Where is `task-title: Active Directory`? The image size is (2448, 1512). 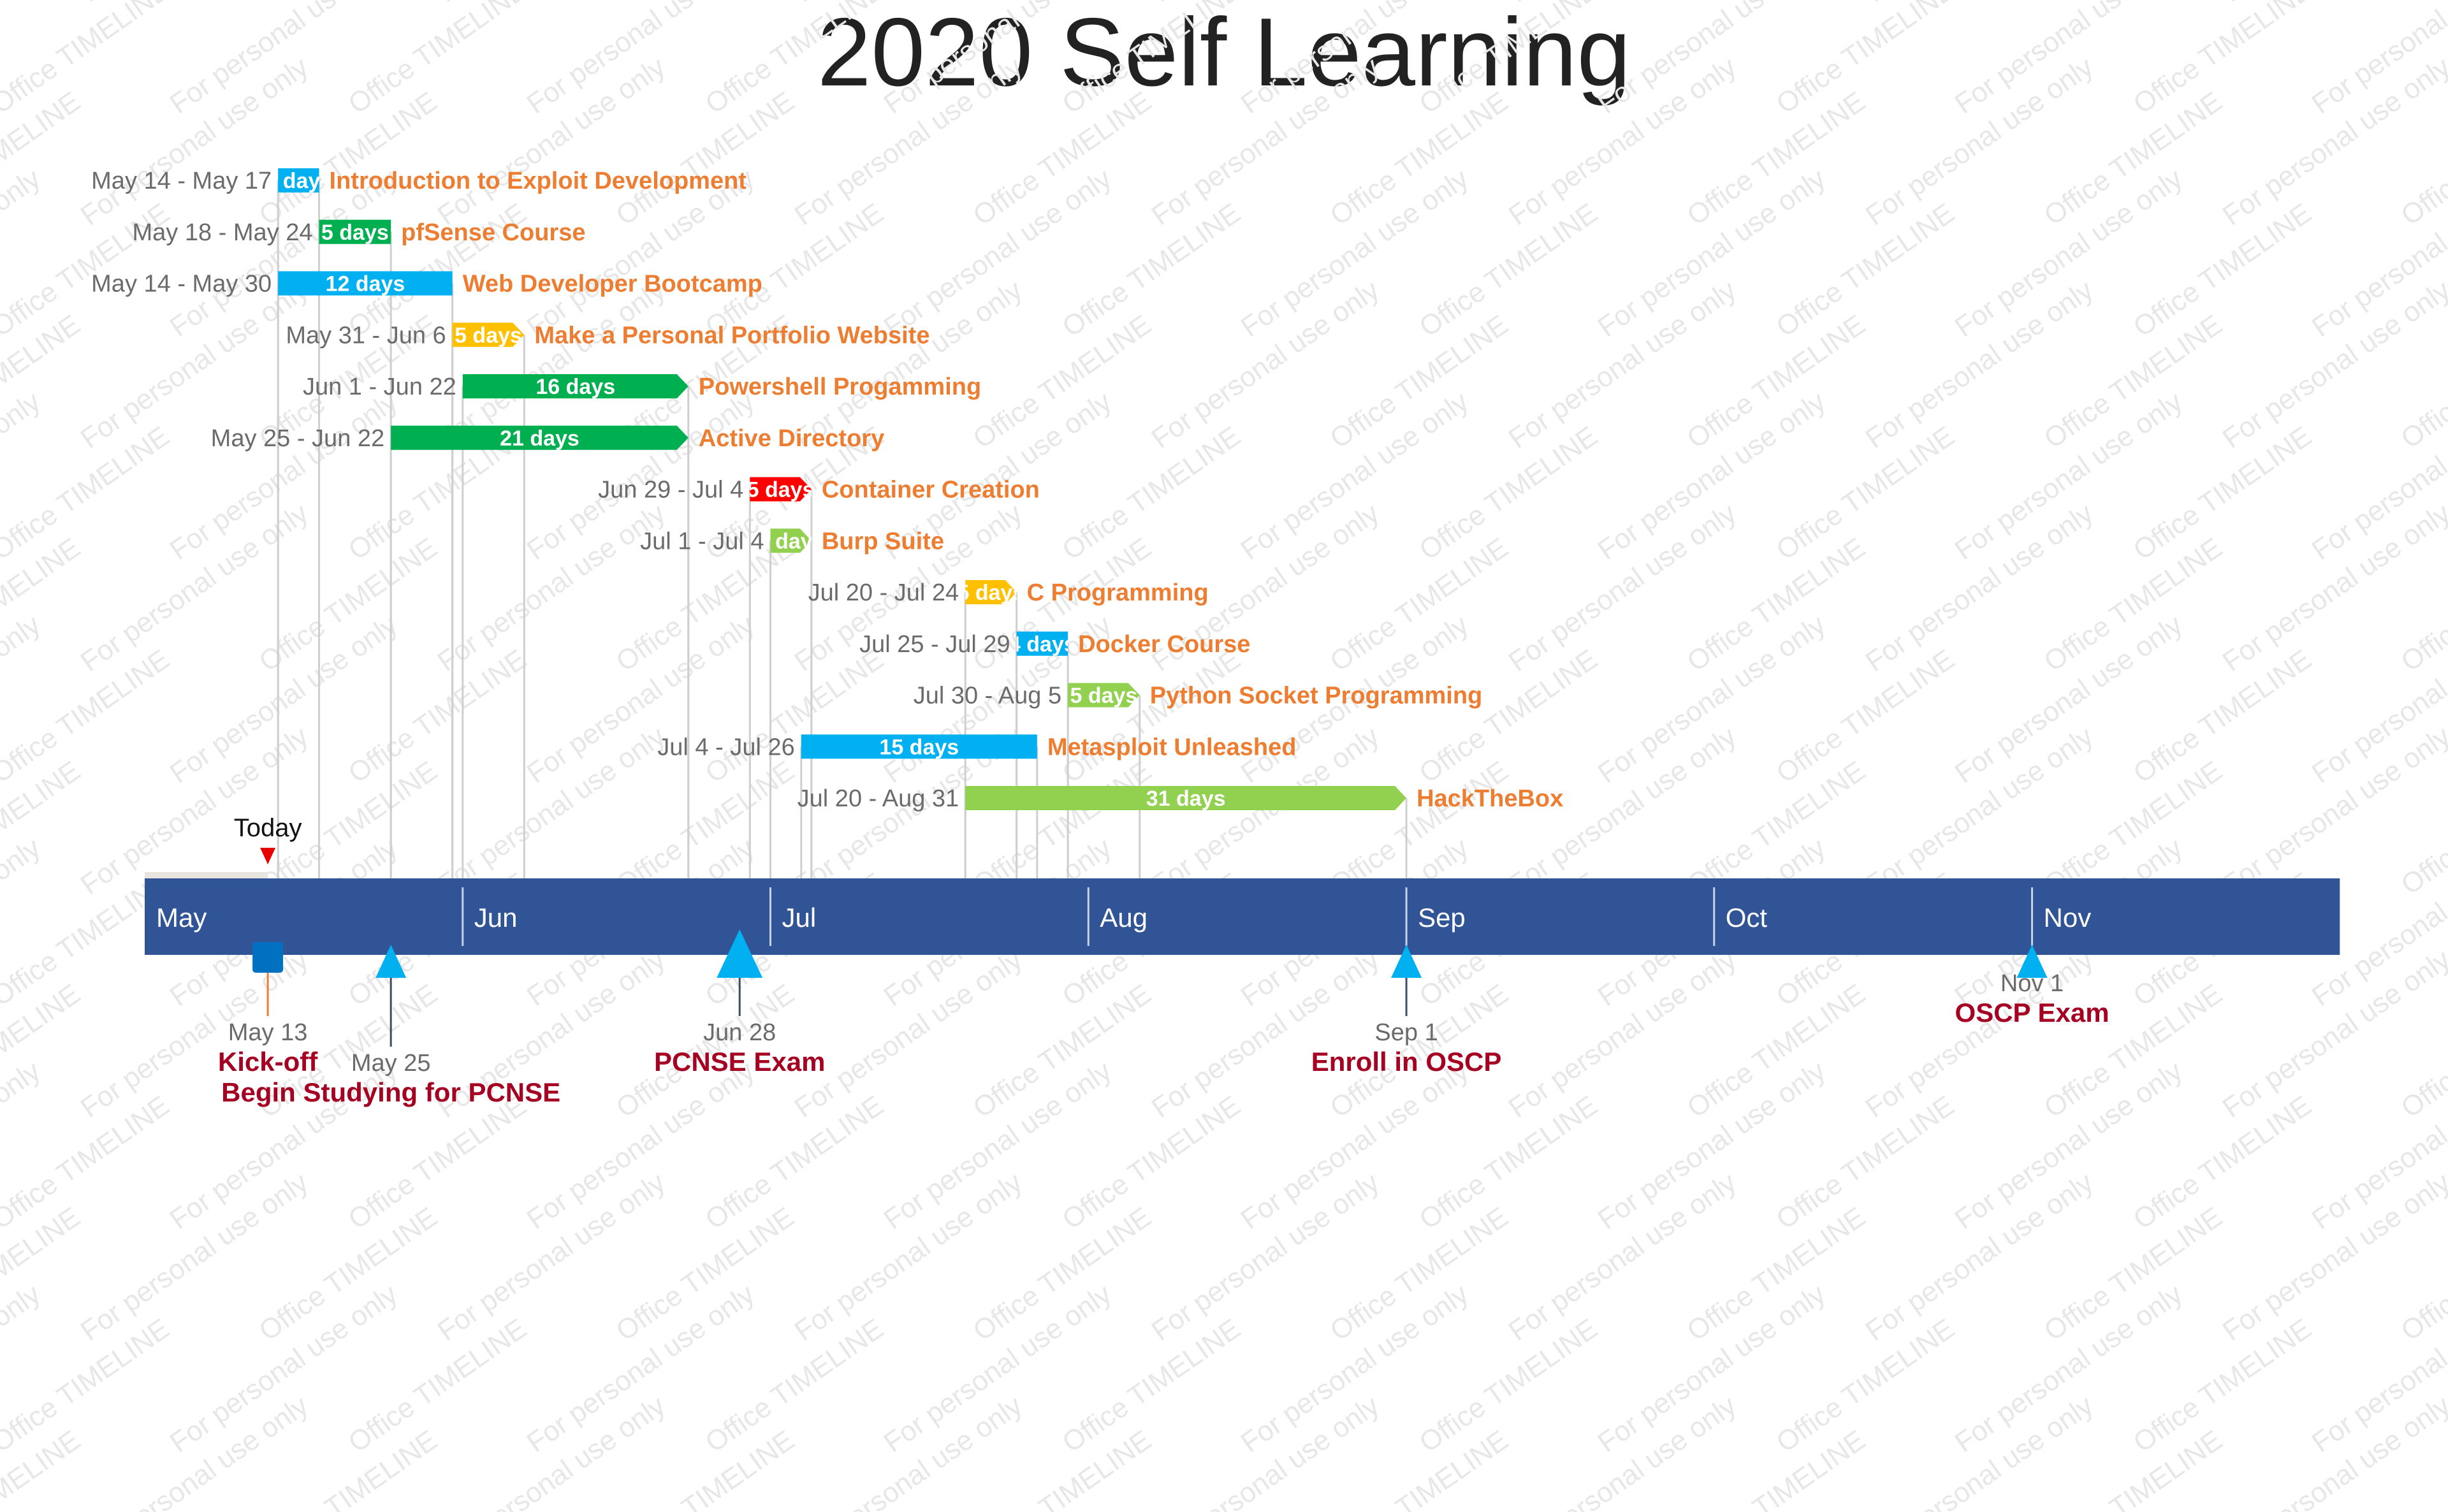
task-title: Active Directory is located at coordinates (791, 439).